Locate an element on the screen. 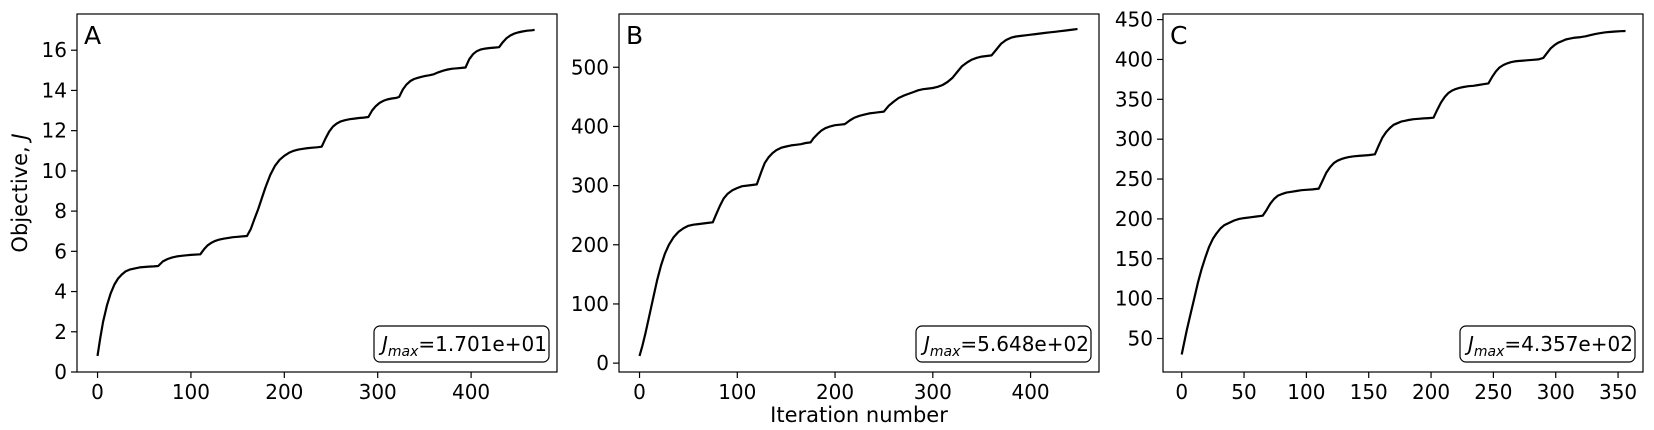 This screenshot has height=430, width=1654. annotation-text: Jmax=4.357e+02 is located at coordinates (1548, 346).